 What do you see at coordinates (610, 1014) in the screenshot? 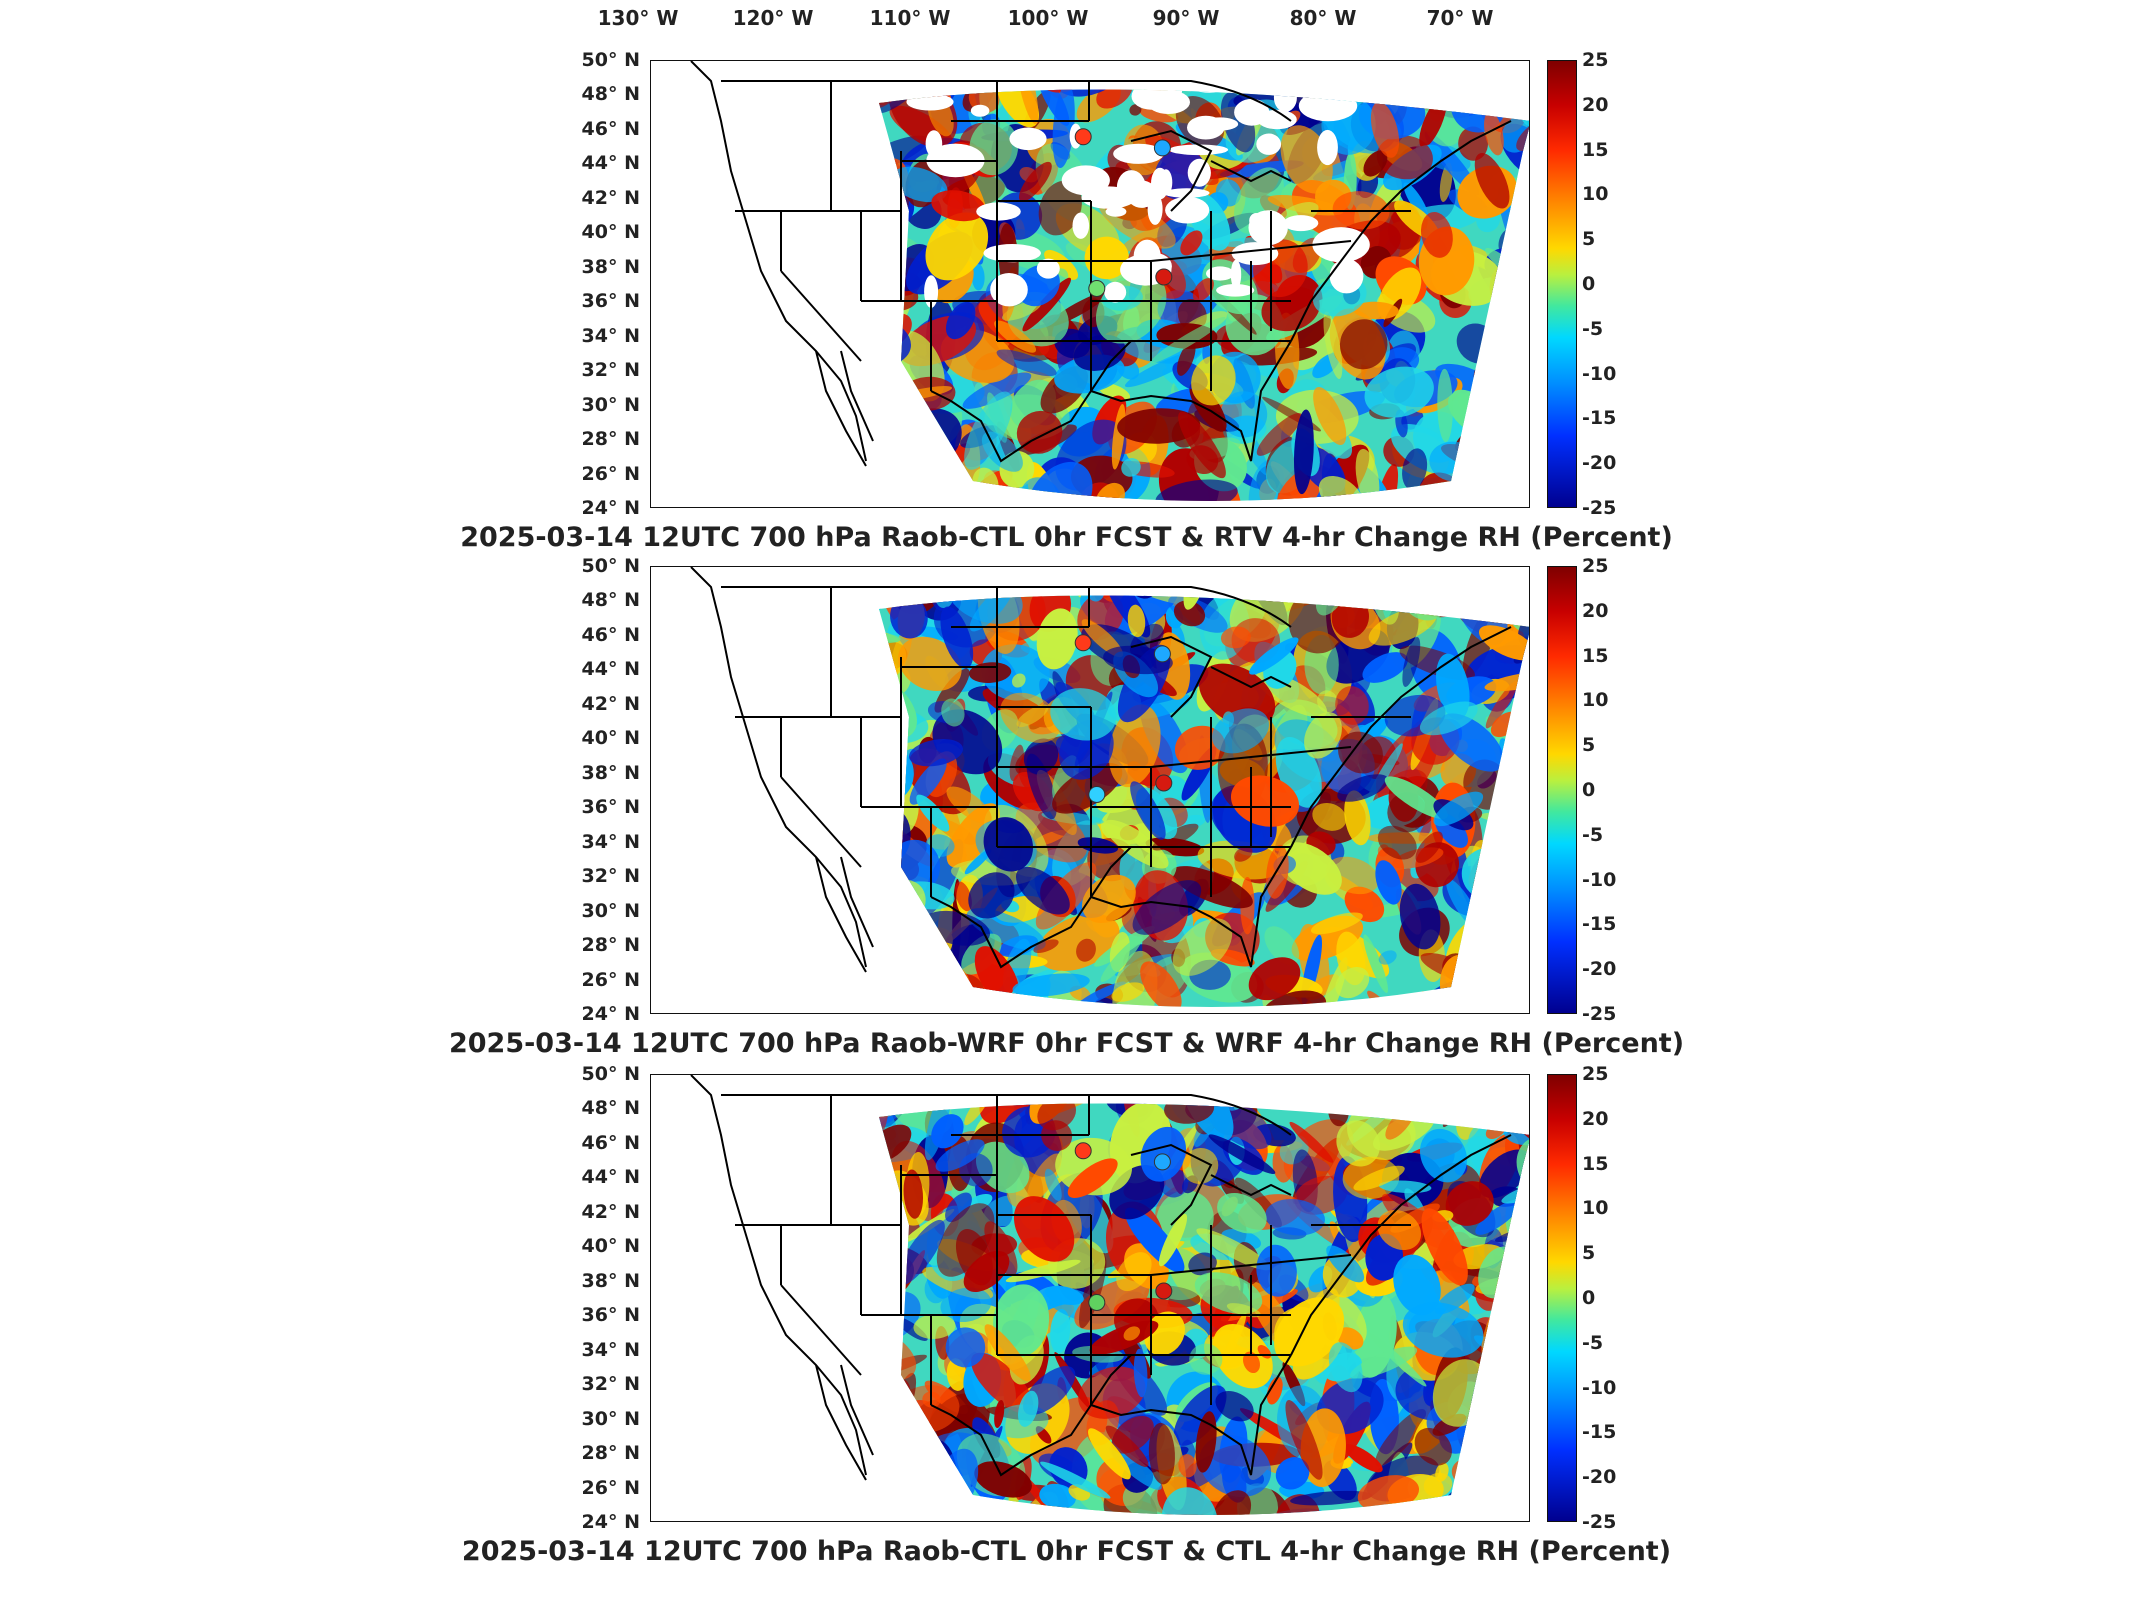
I see `latitude-label: 24° N` at bounding box center [610, 1014].